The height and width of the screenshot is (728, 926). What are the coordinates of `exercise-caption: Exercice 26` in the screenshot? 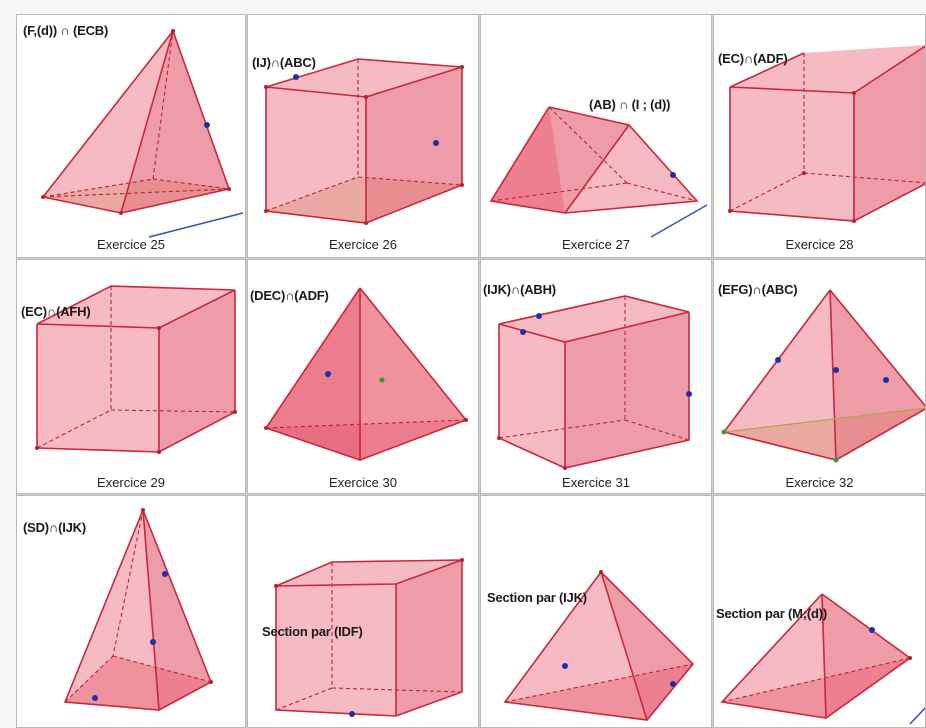 It's located at (363, 244).